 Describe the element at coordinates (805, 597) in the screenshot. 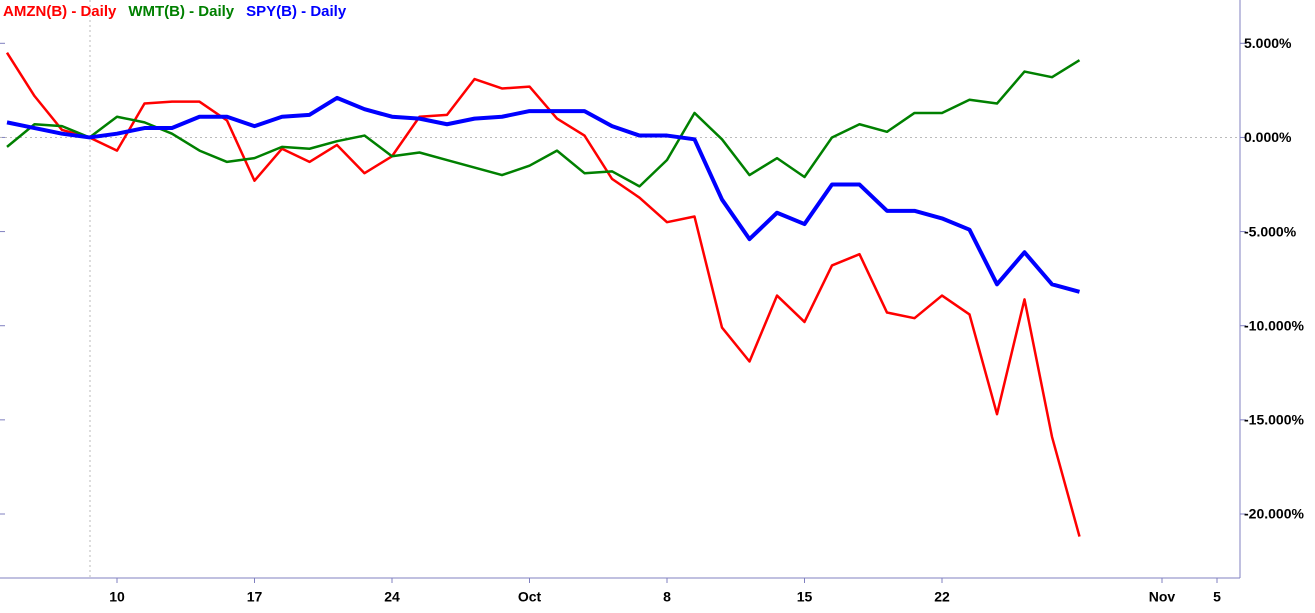

I see `x-tick-label: 15` at that location.